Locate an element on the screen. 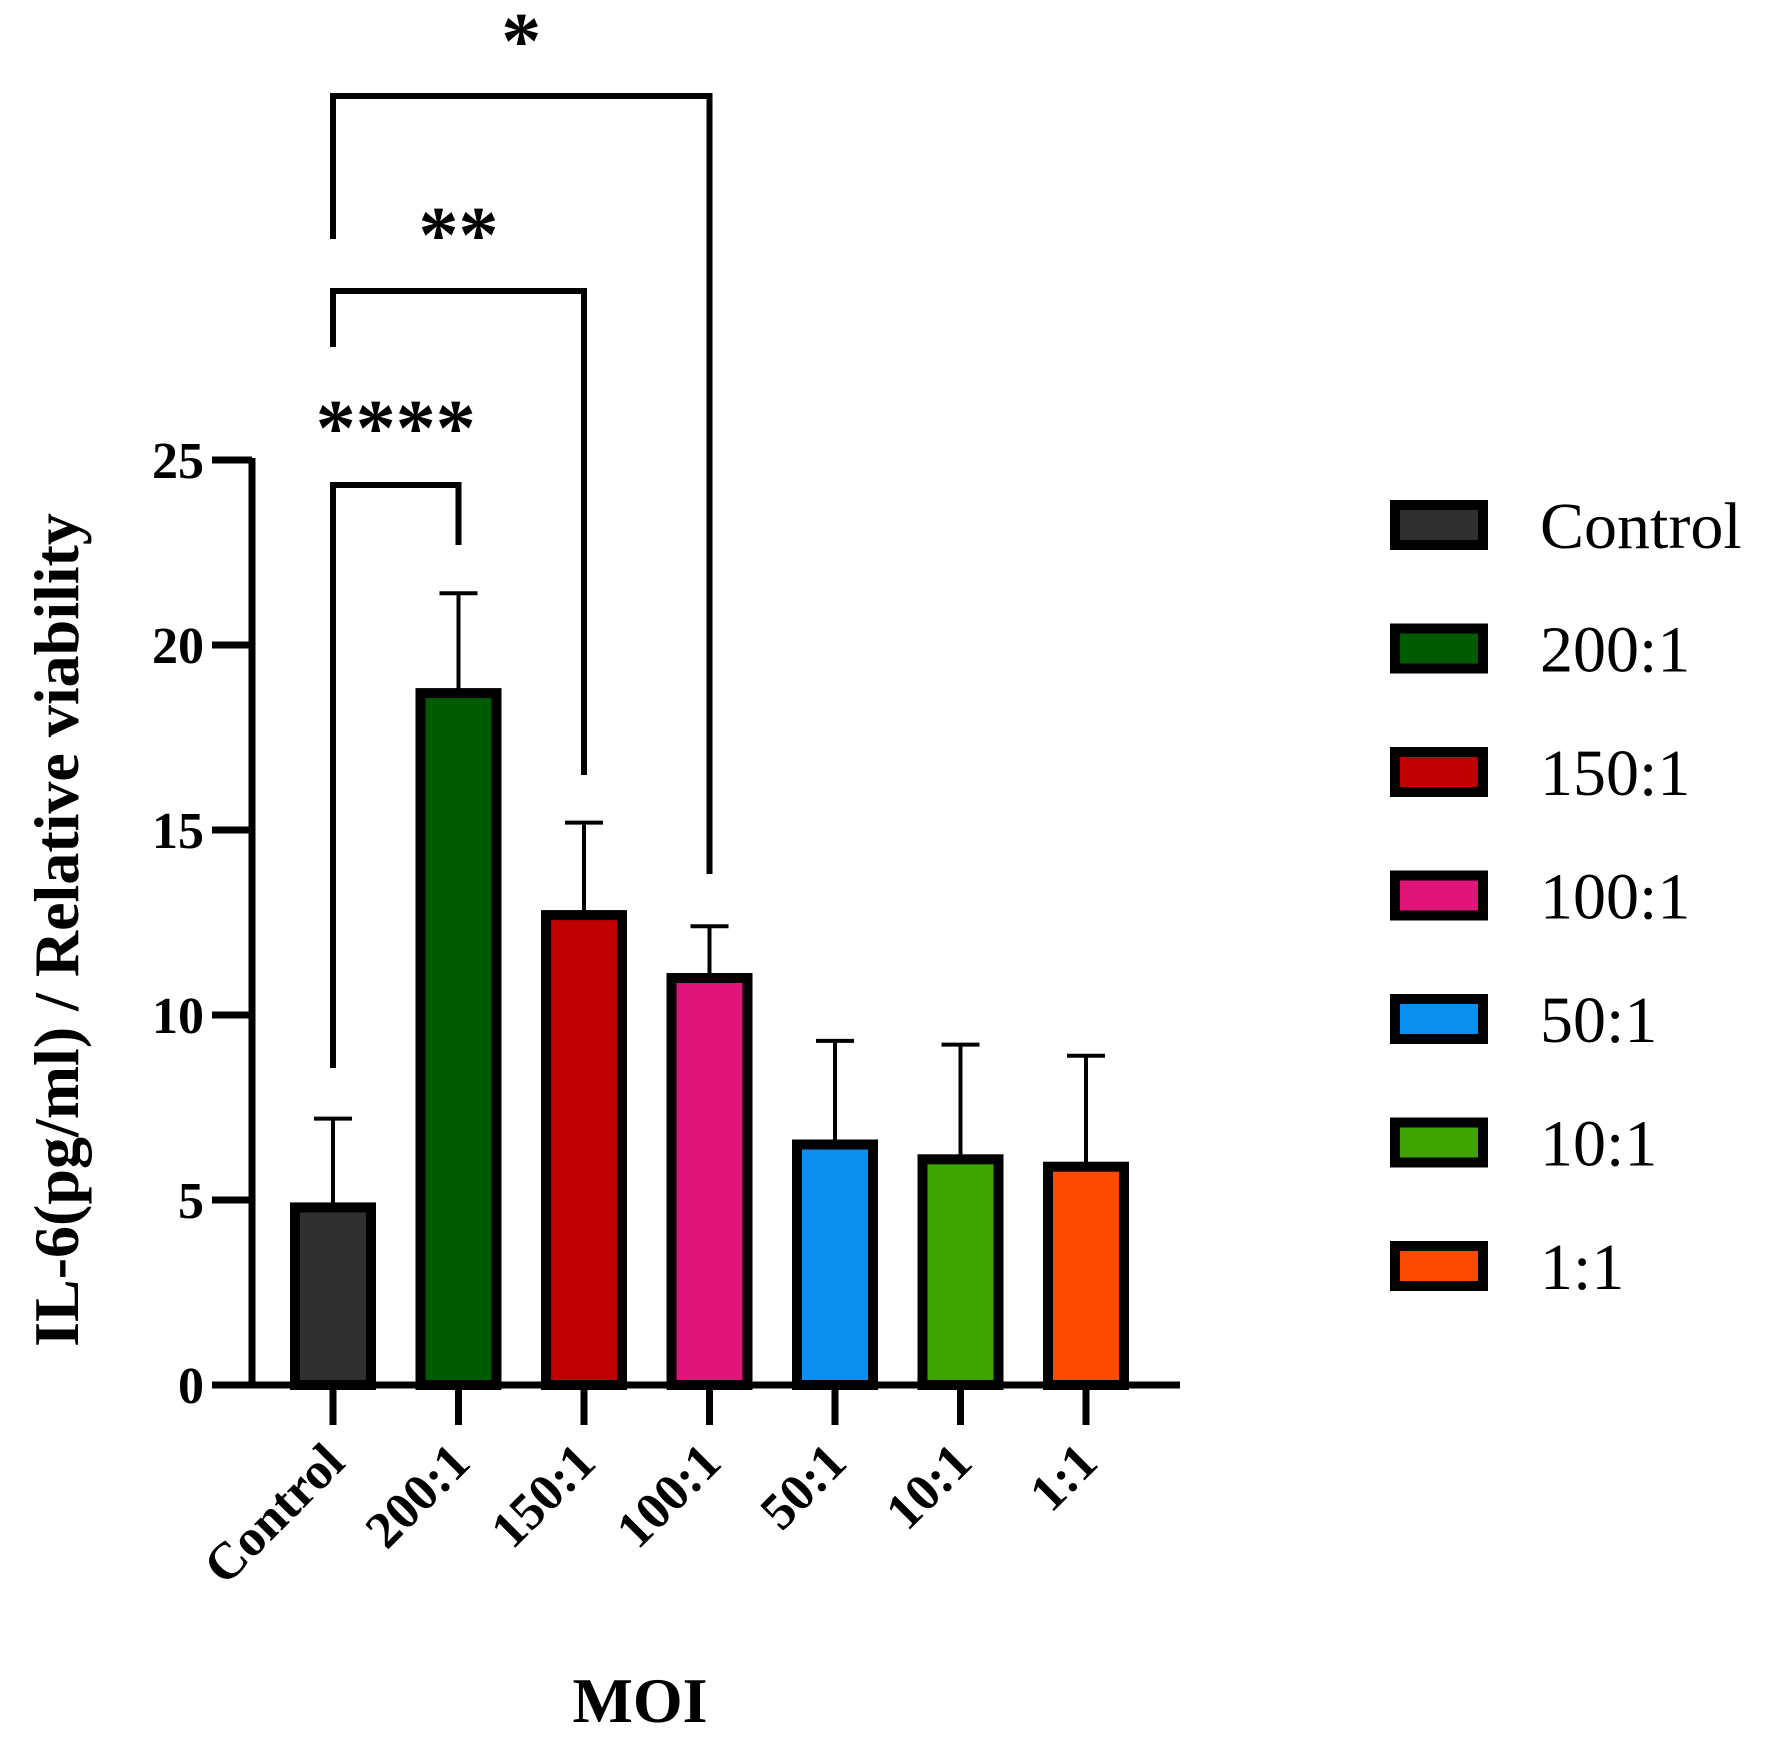 The image size is (1787, 1749). significance-brackets: ******* is located at coordinates (514, 534).